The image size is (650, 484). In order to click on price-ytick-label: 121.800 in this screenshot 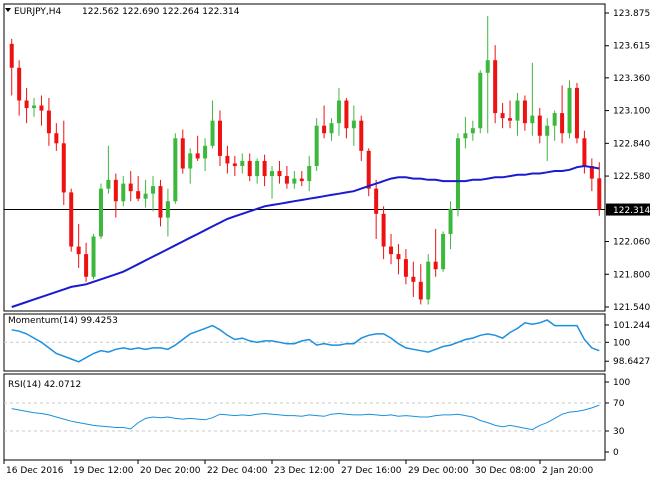, I will do `click(631, 275)`.